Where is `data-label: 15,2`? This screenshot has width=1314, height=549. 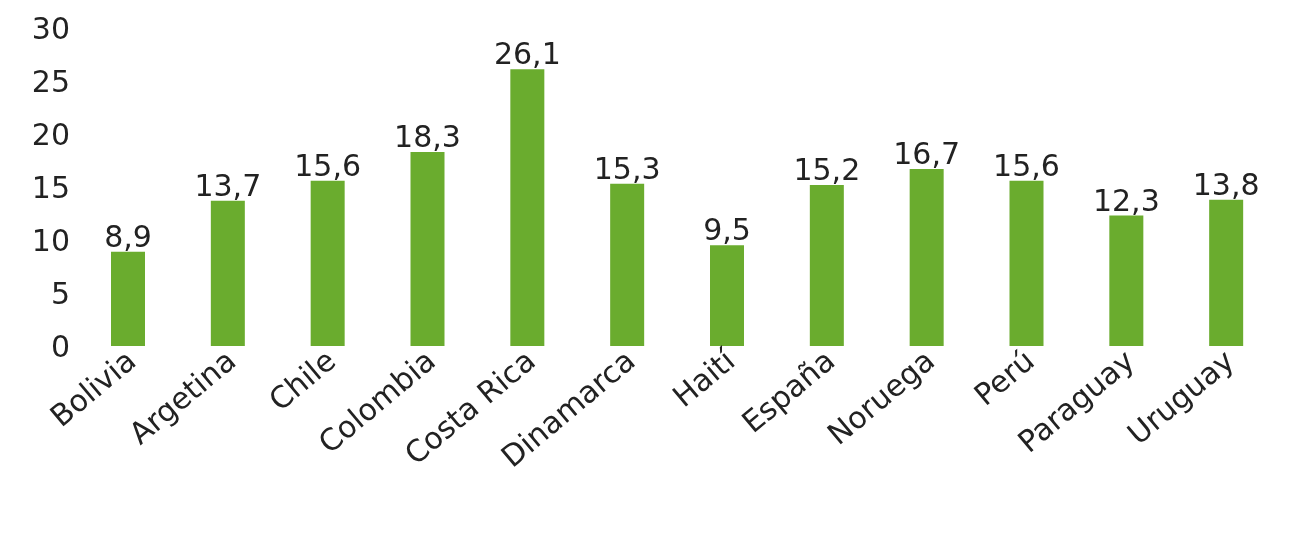 data-label: 15,2 is located at coordinates (827, 169).